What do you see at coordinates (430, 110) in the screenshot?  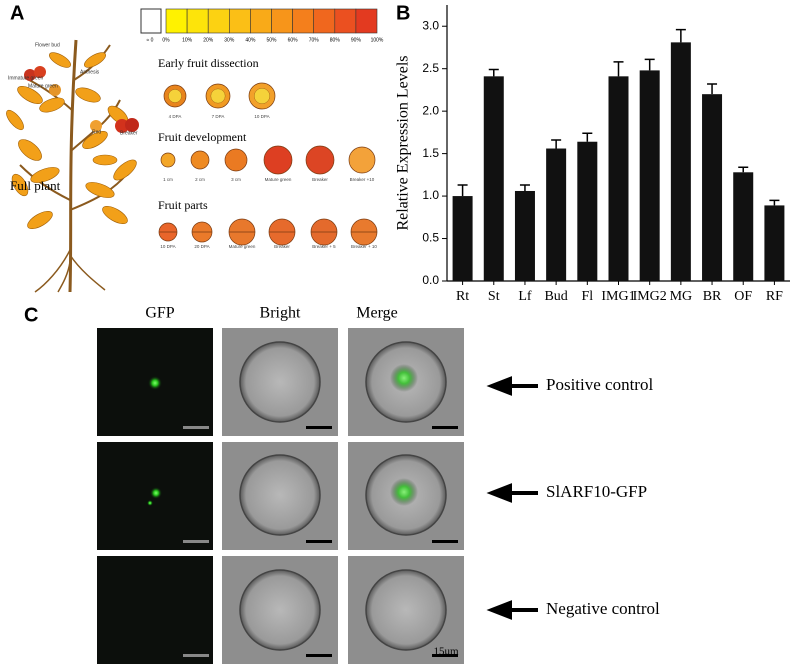 I see `y-tick-label: 2.0` at bounding box center [430, 110].